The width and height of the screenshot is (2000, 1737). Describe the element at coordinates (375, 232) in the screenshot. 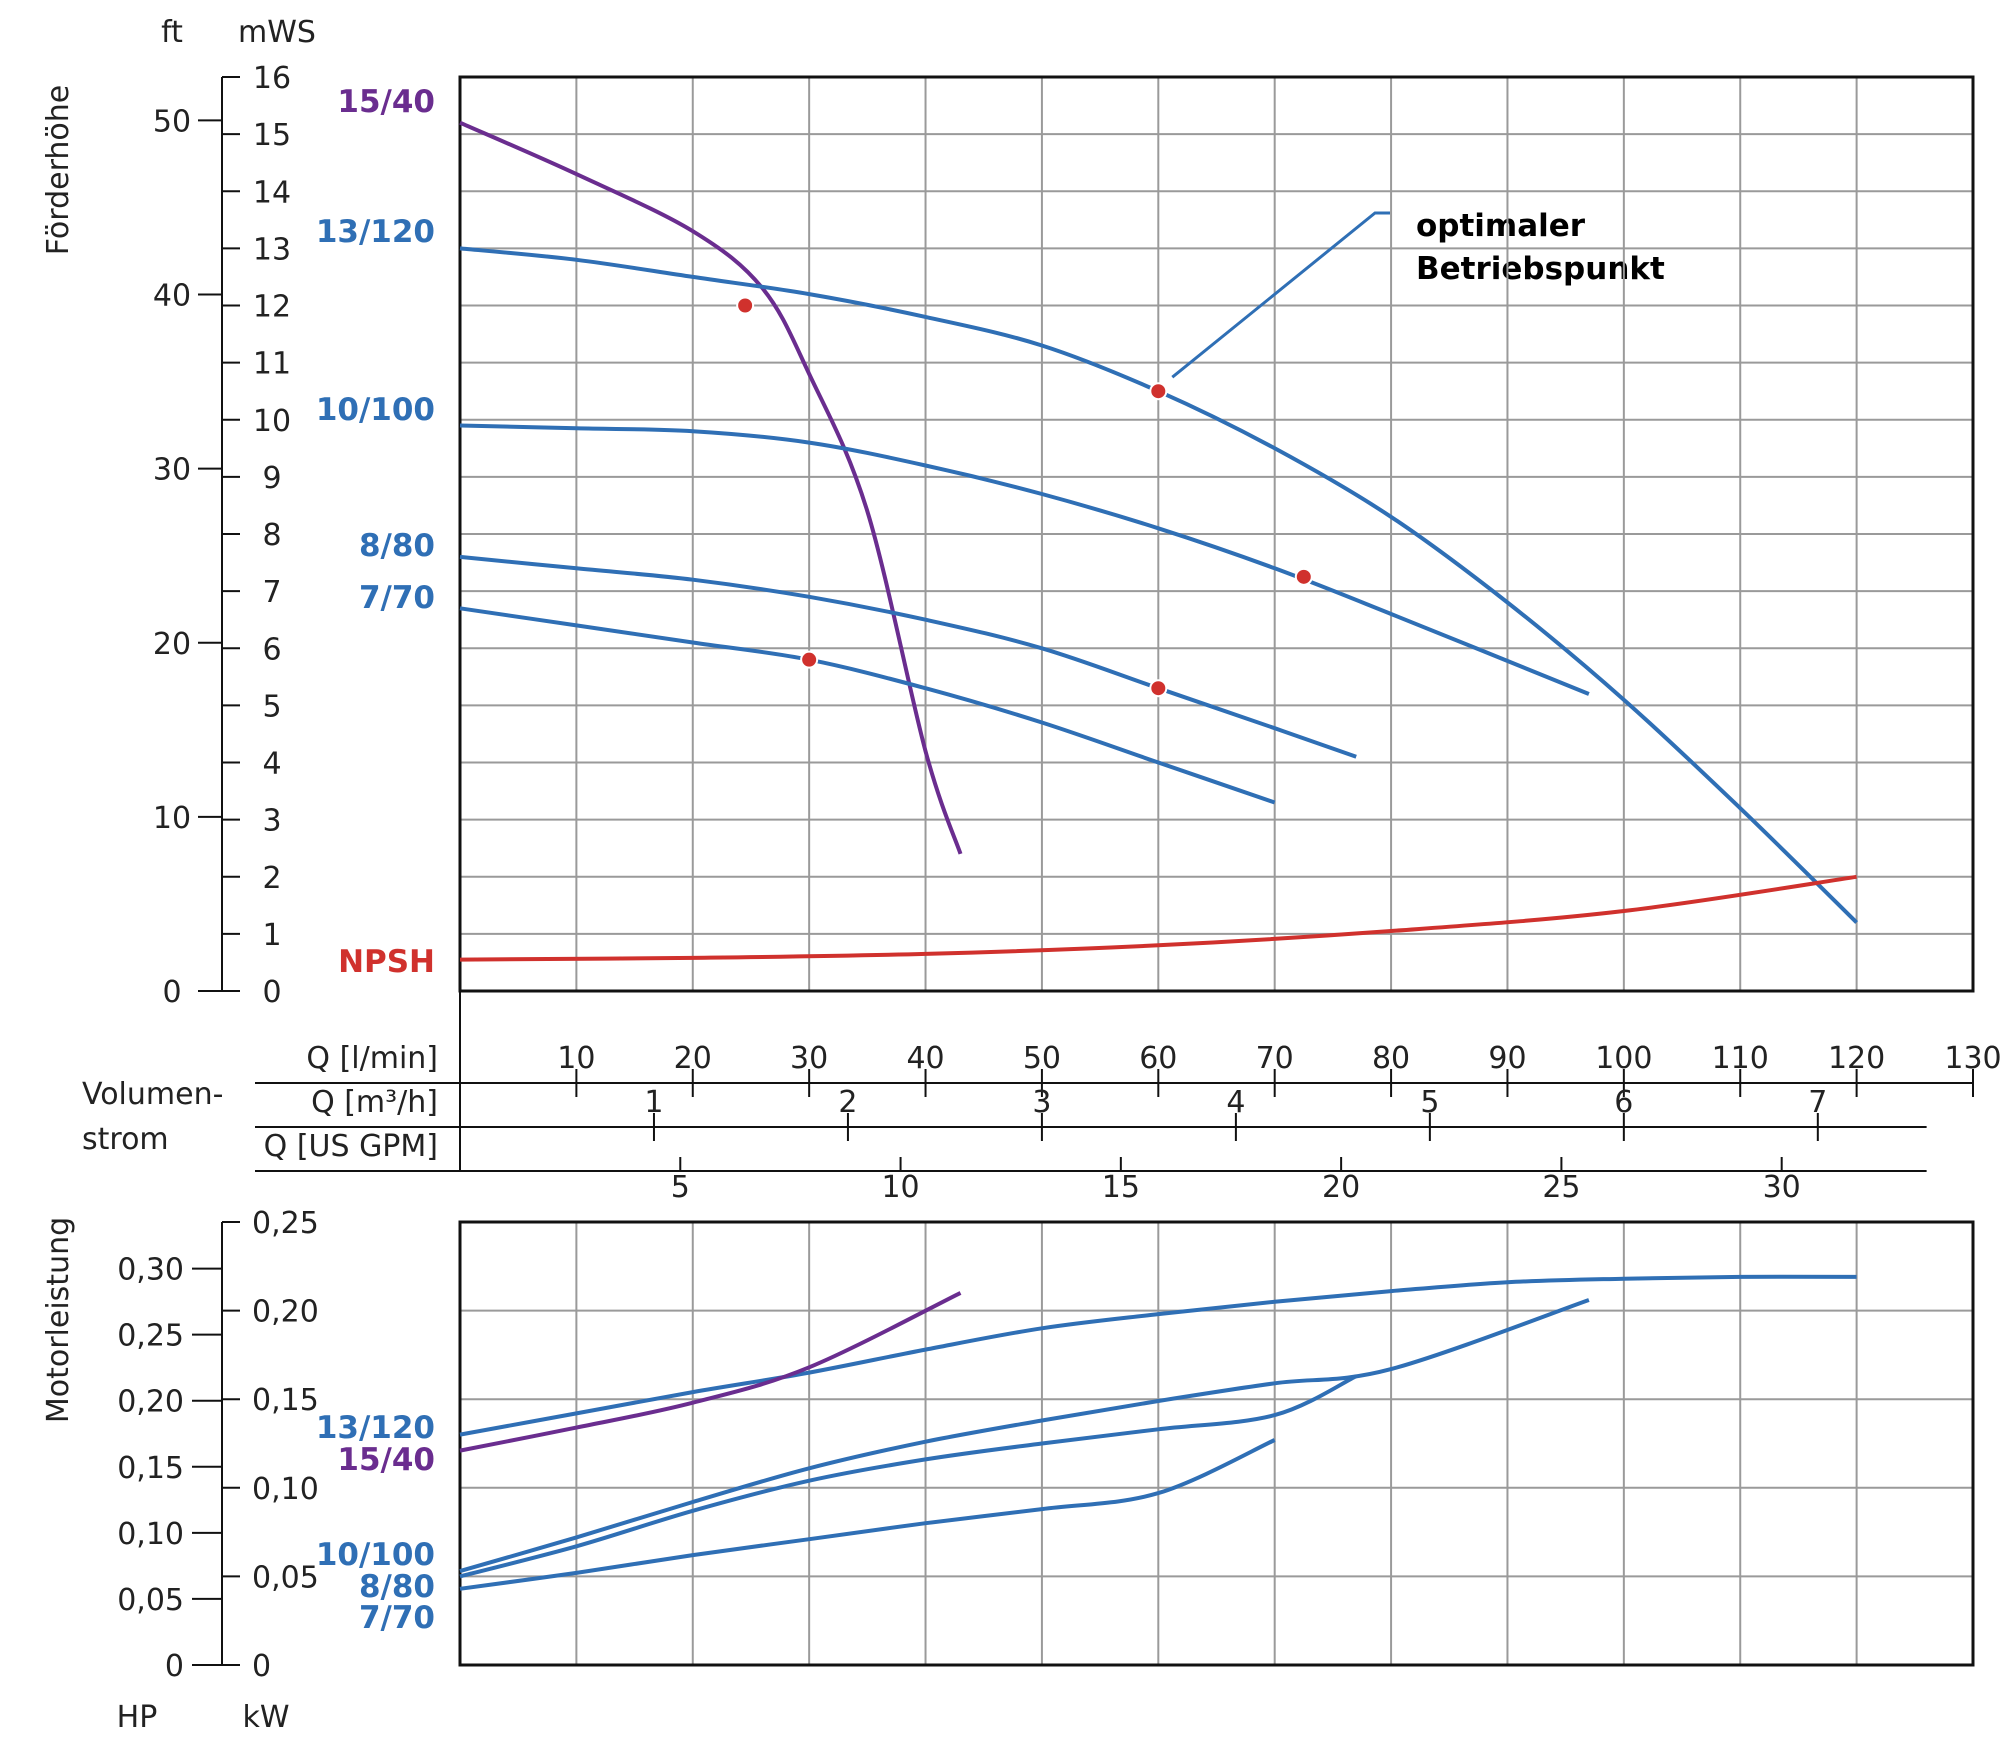

I see `series-label-13-120: 13/120` at that location.